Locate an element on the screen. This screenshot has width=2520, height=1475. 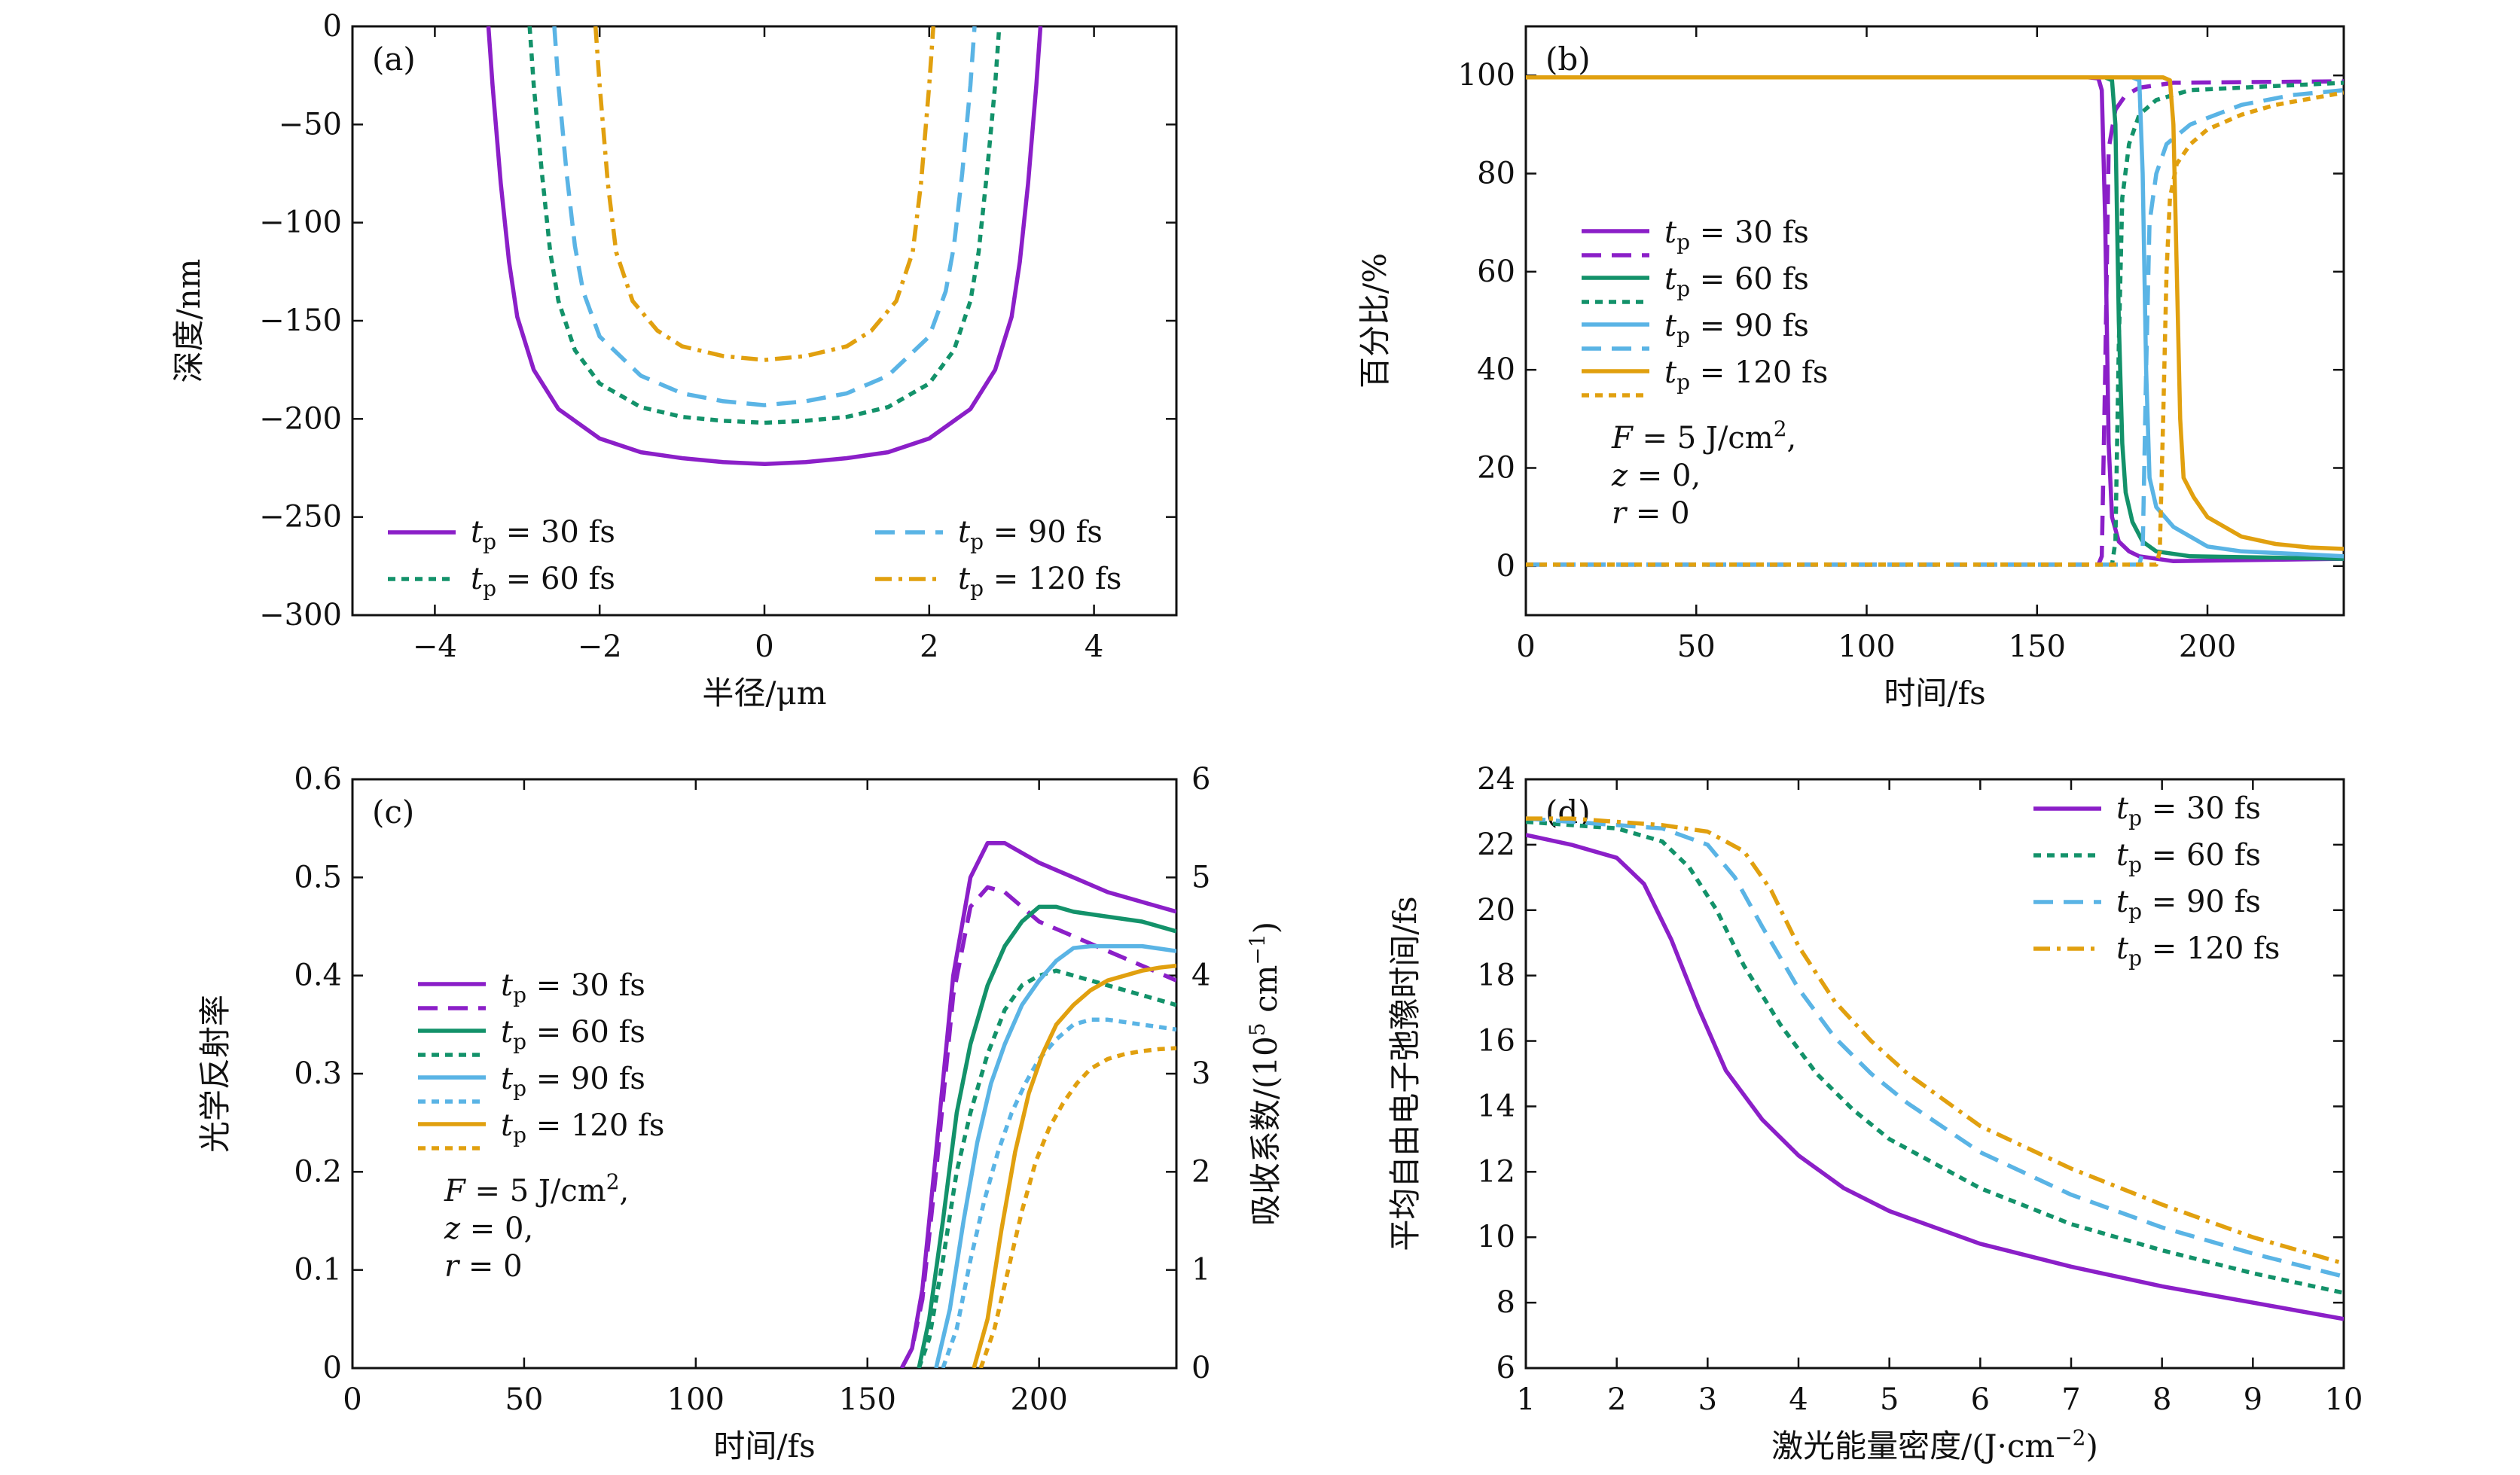
y-axis-title: 平均自由电子弛豫时间/fs is located at coordinates (1405, 1073).